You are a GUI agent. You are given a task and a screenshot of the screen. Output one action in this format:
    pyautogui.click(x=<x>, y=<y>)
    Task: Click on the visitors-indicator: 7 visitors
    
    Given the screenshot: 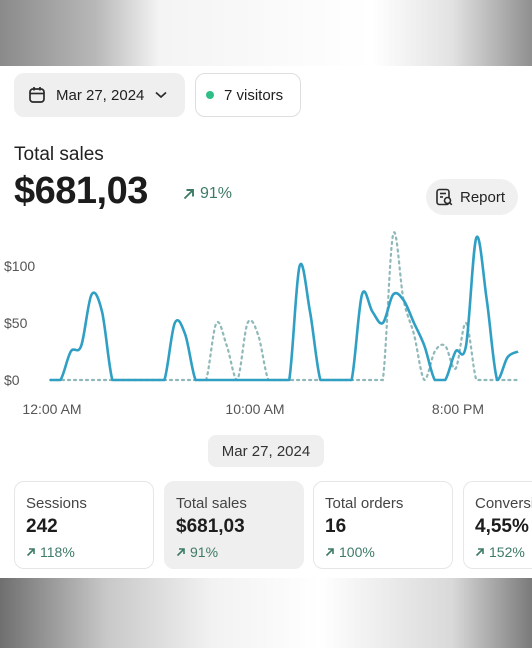 What is the action you would take?
    pyautogui.click(x=248, y=95)
    